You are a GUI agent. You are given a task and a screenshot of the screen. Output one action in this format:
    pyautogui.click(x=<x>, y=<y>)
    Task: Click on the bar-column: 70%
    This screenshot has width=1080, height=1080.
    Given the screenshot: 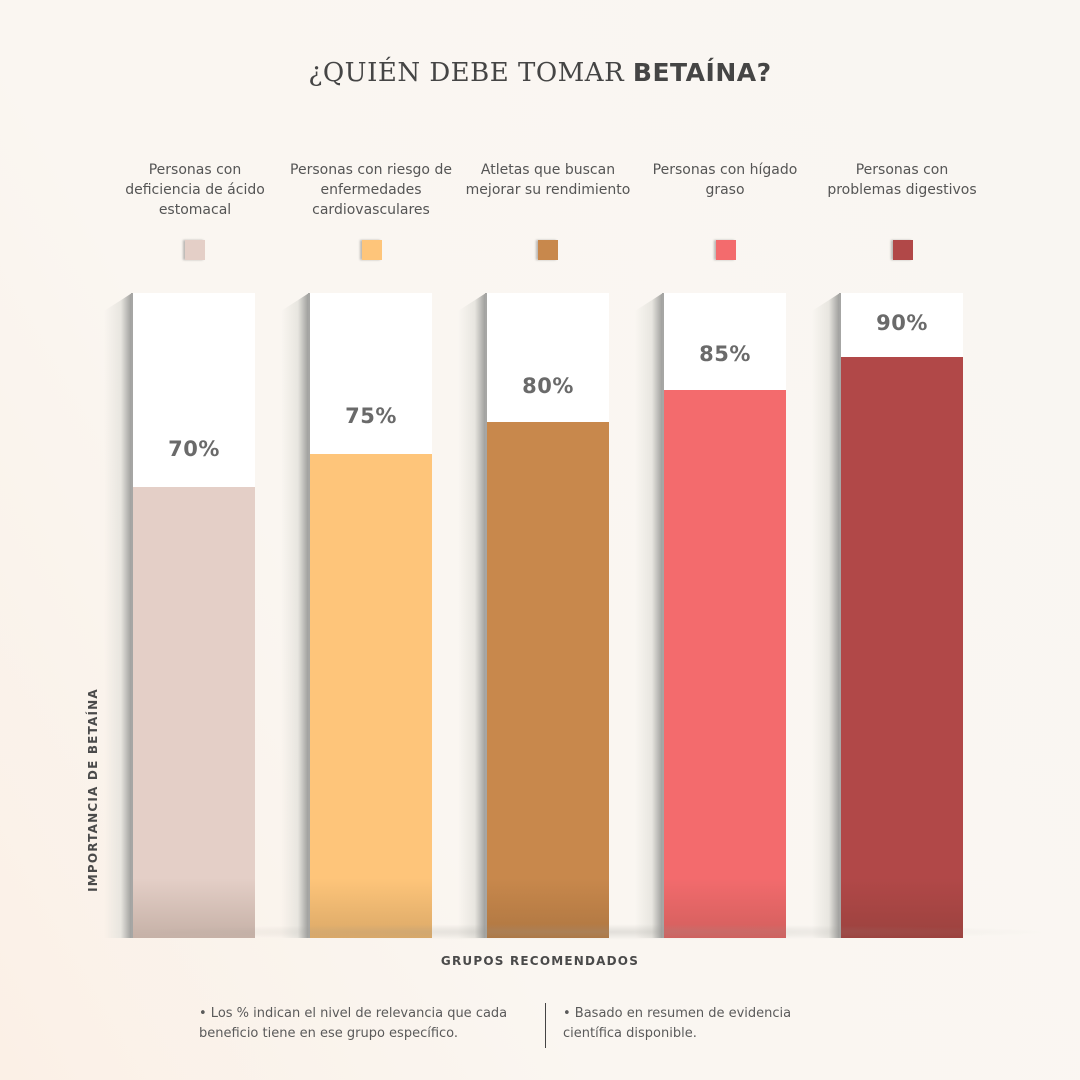 What is the action you would take?
    pyautogui.click(x=194, y=615)
    